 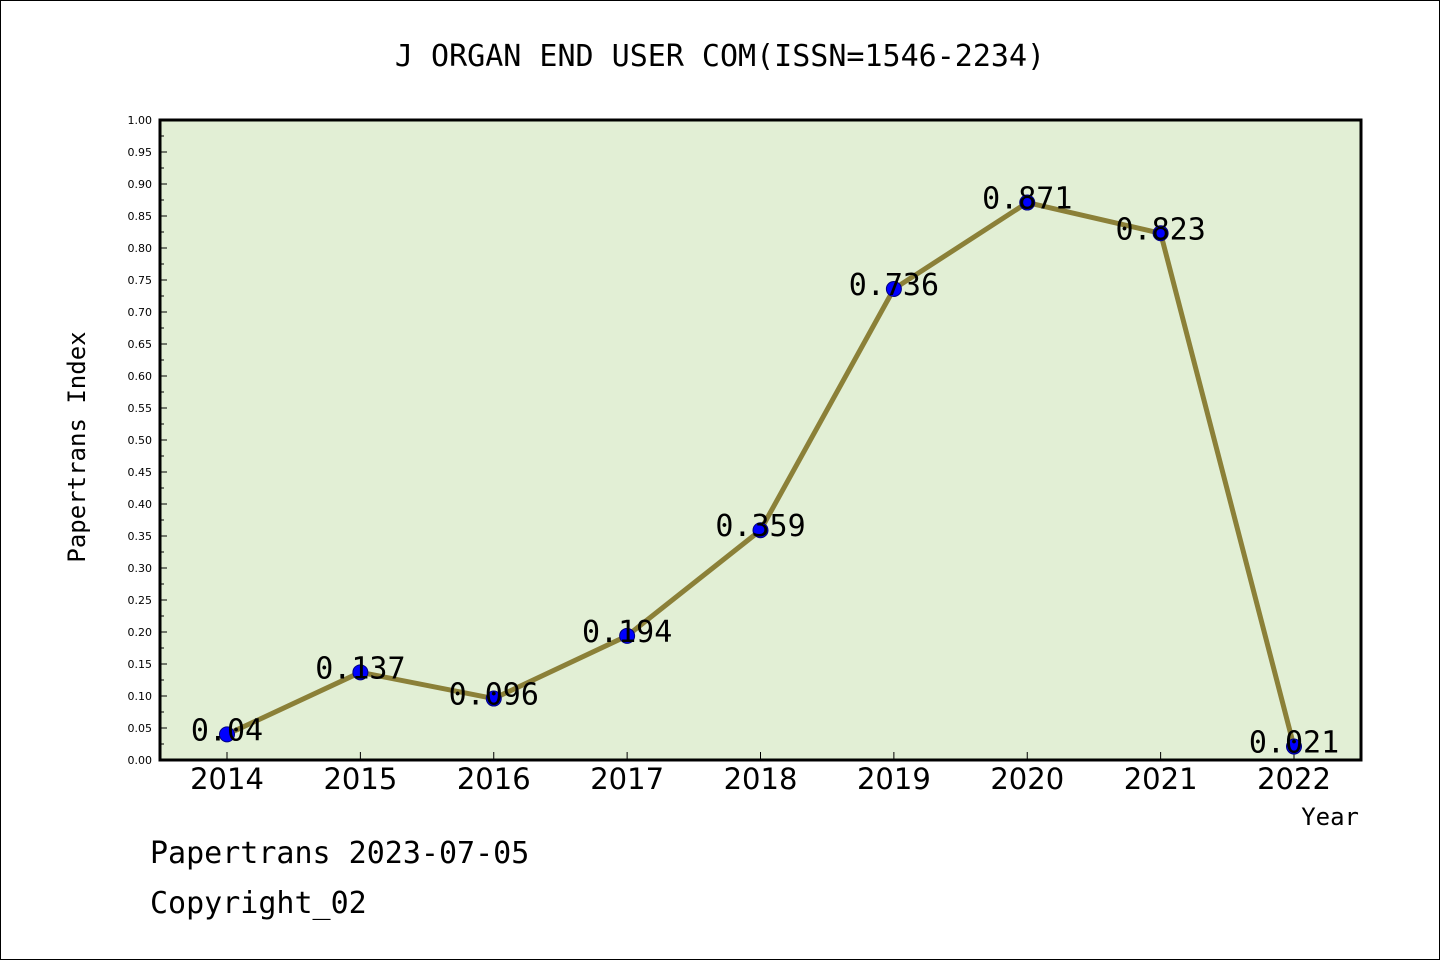 I want to click on y-tick-label: 0.85, so click(x=140, y=216).